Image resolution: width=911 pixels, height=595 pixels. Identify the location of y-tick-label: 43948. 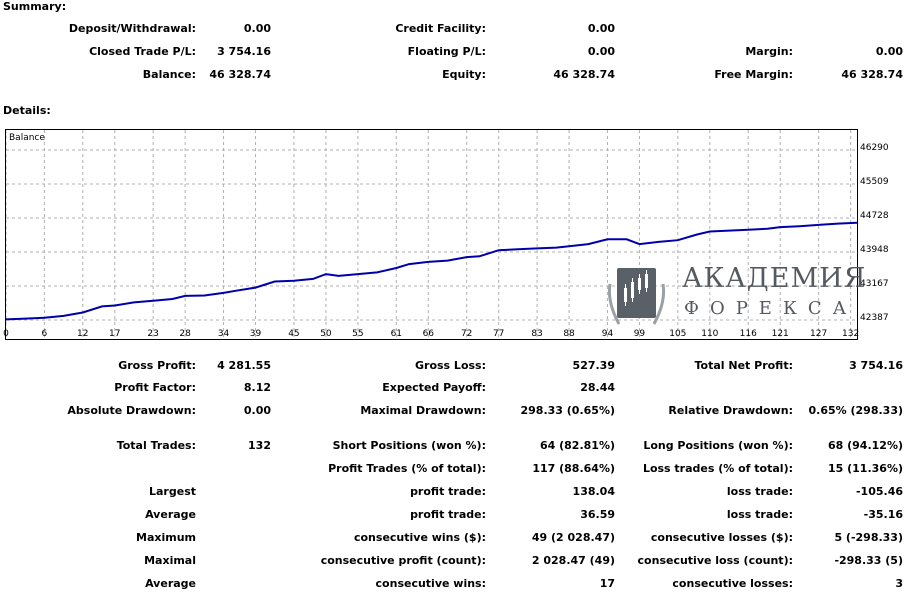
(874, 250).